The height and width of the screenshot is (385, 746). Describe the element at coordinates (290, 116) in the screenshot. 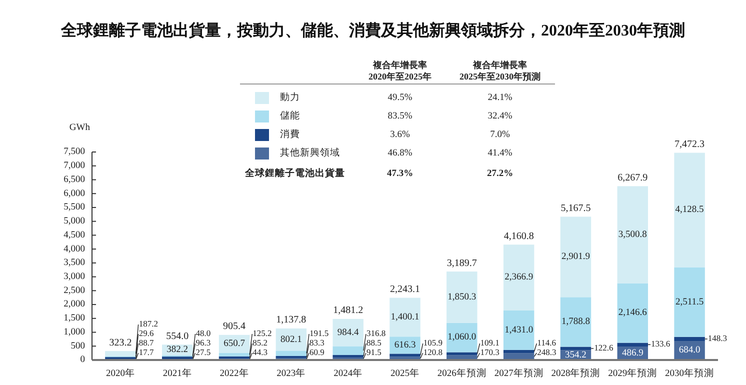

I see `legend-label: 儲能` at that location.